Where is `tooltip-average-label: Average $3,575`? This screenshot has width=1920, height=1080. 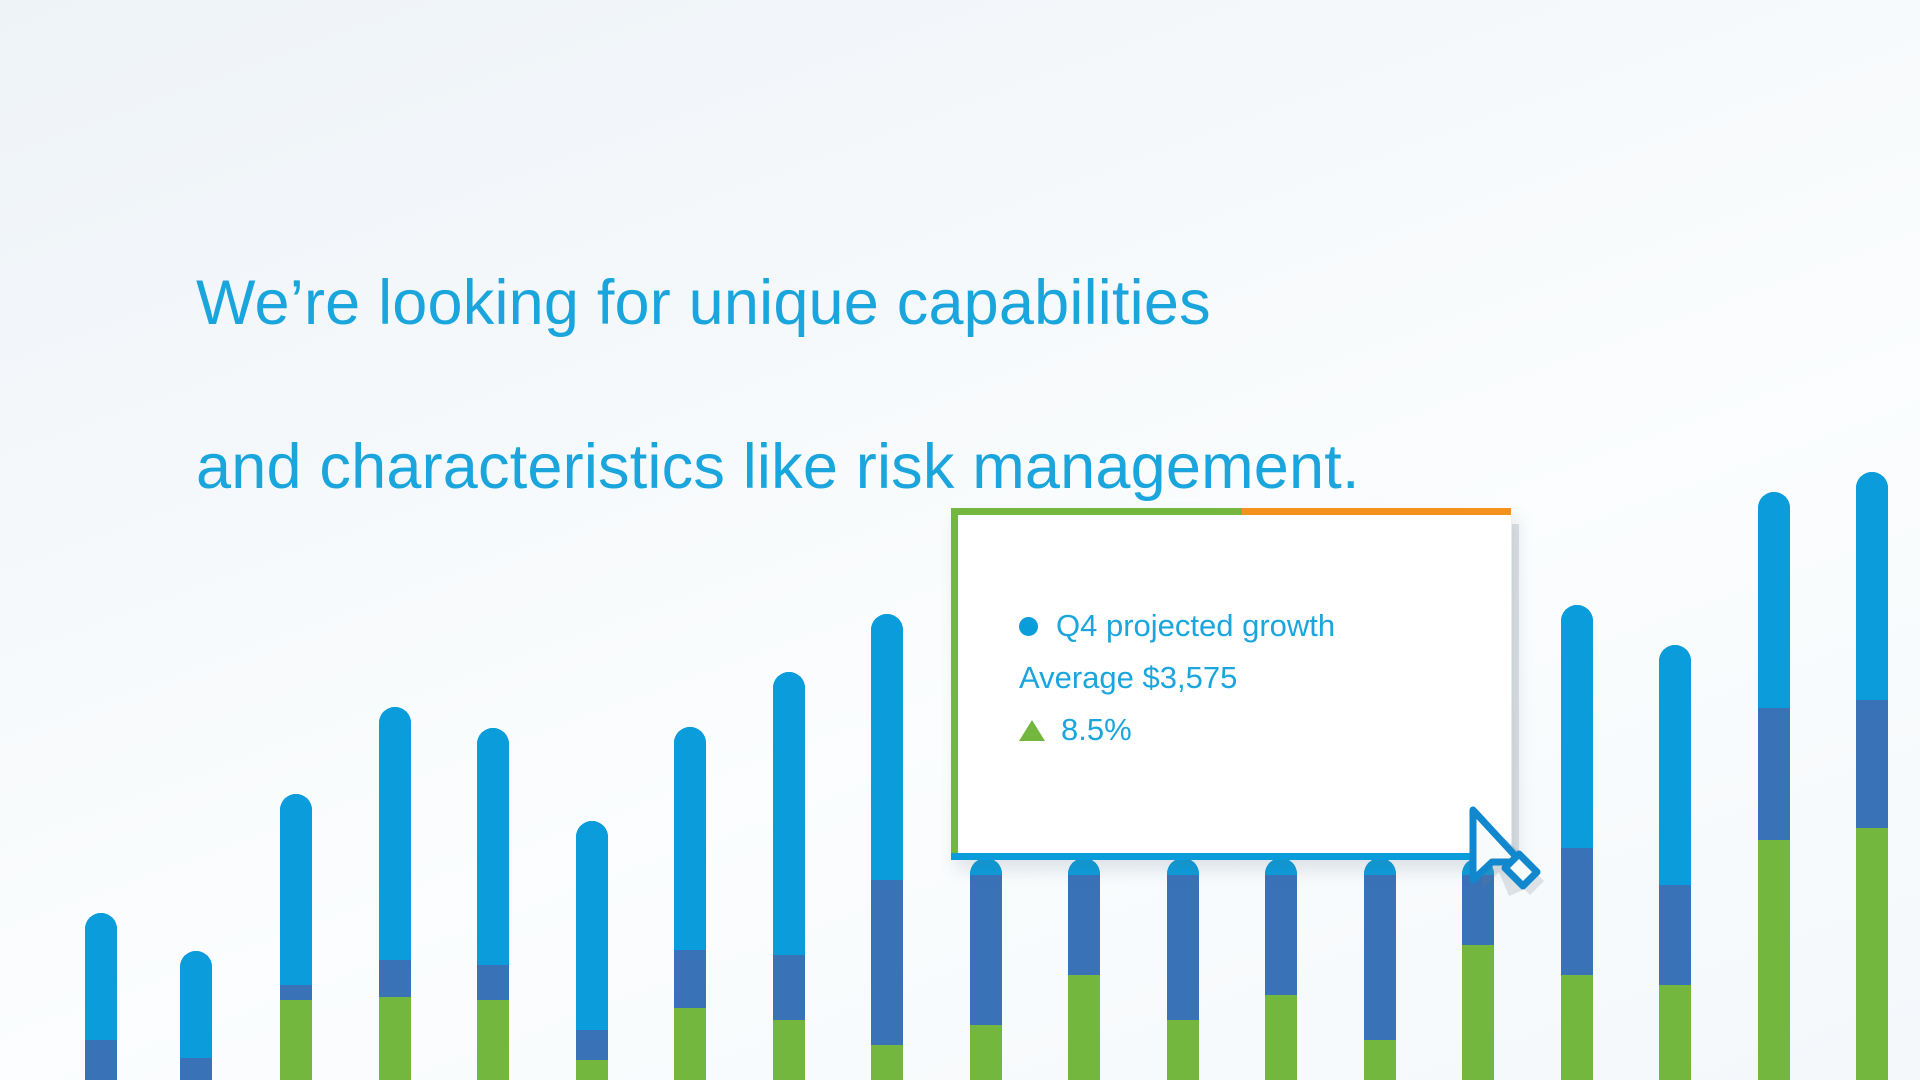
tooltip-average-label: Average $3,575 is located at coordinates (1128, 677).